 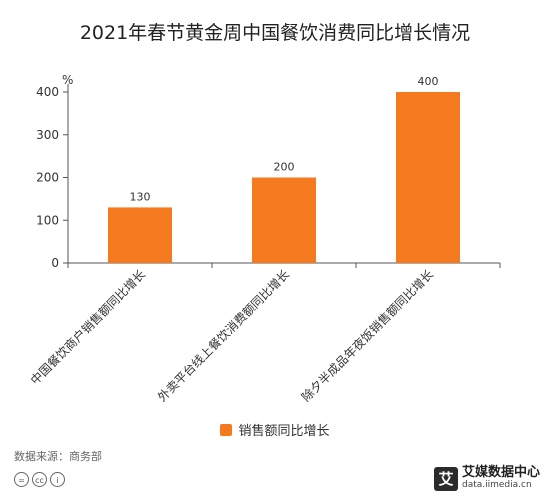 I want to click on y-tick-label: 400, so click(x=47, y=92).